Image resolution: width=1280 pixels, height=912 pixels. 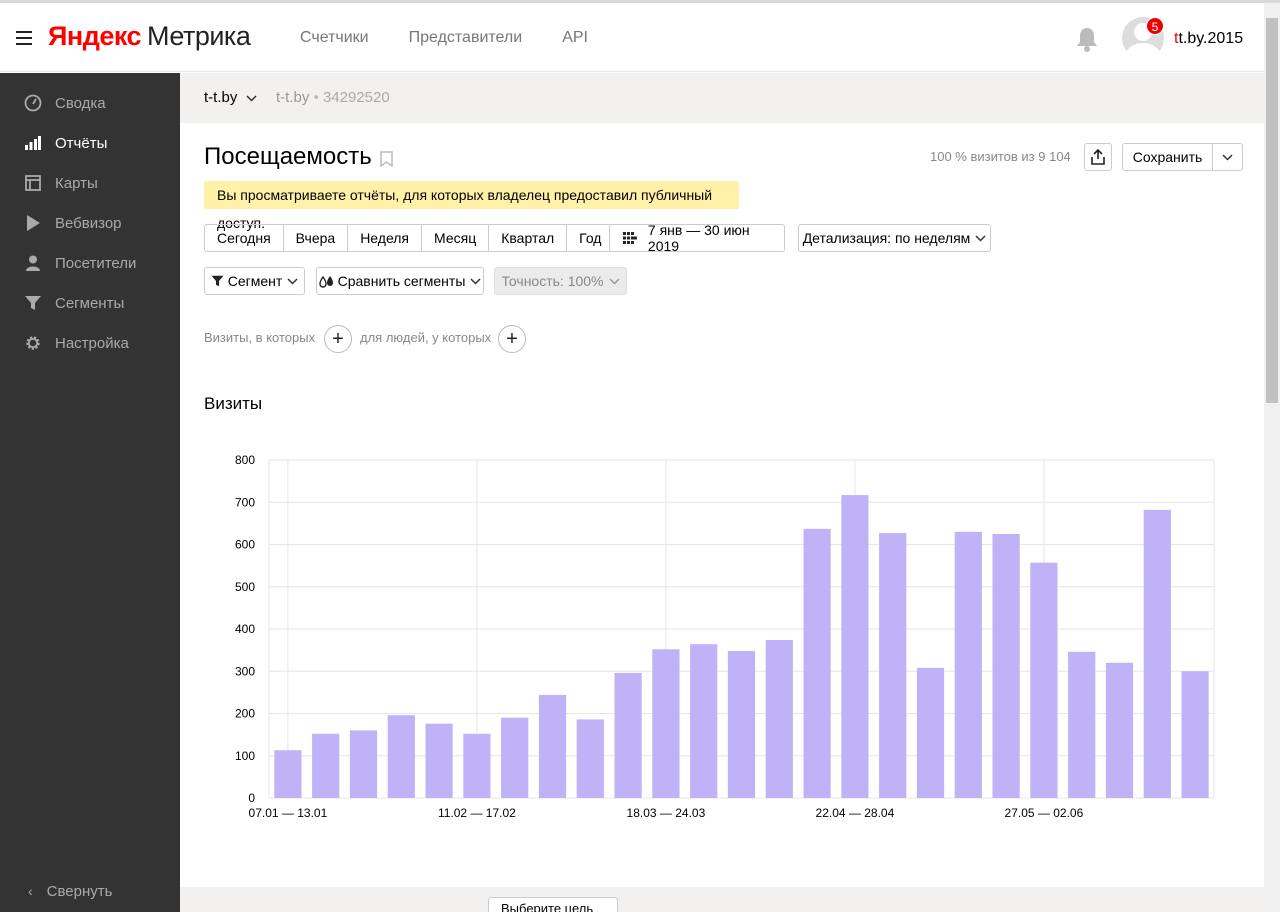 I want to click on export-button, so click(x=1098, y=157).